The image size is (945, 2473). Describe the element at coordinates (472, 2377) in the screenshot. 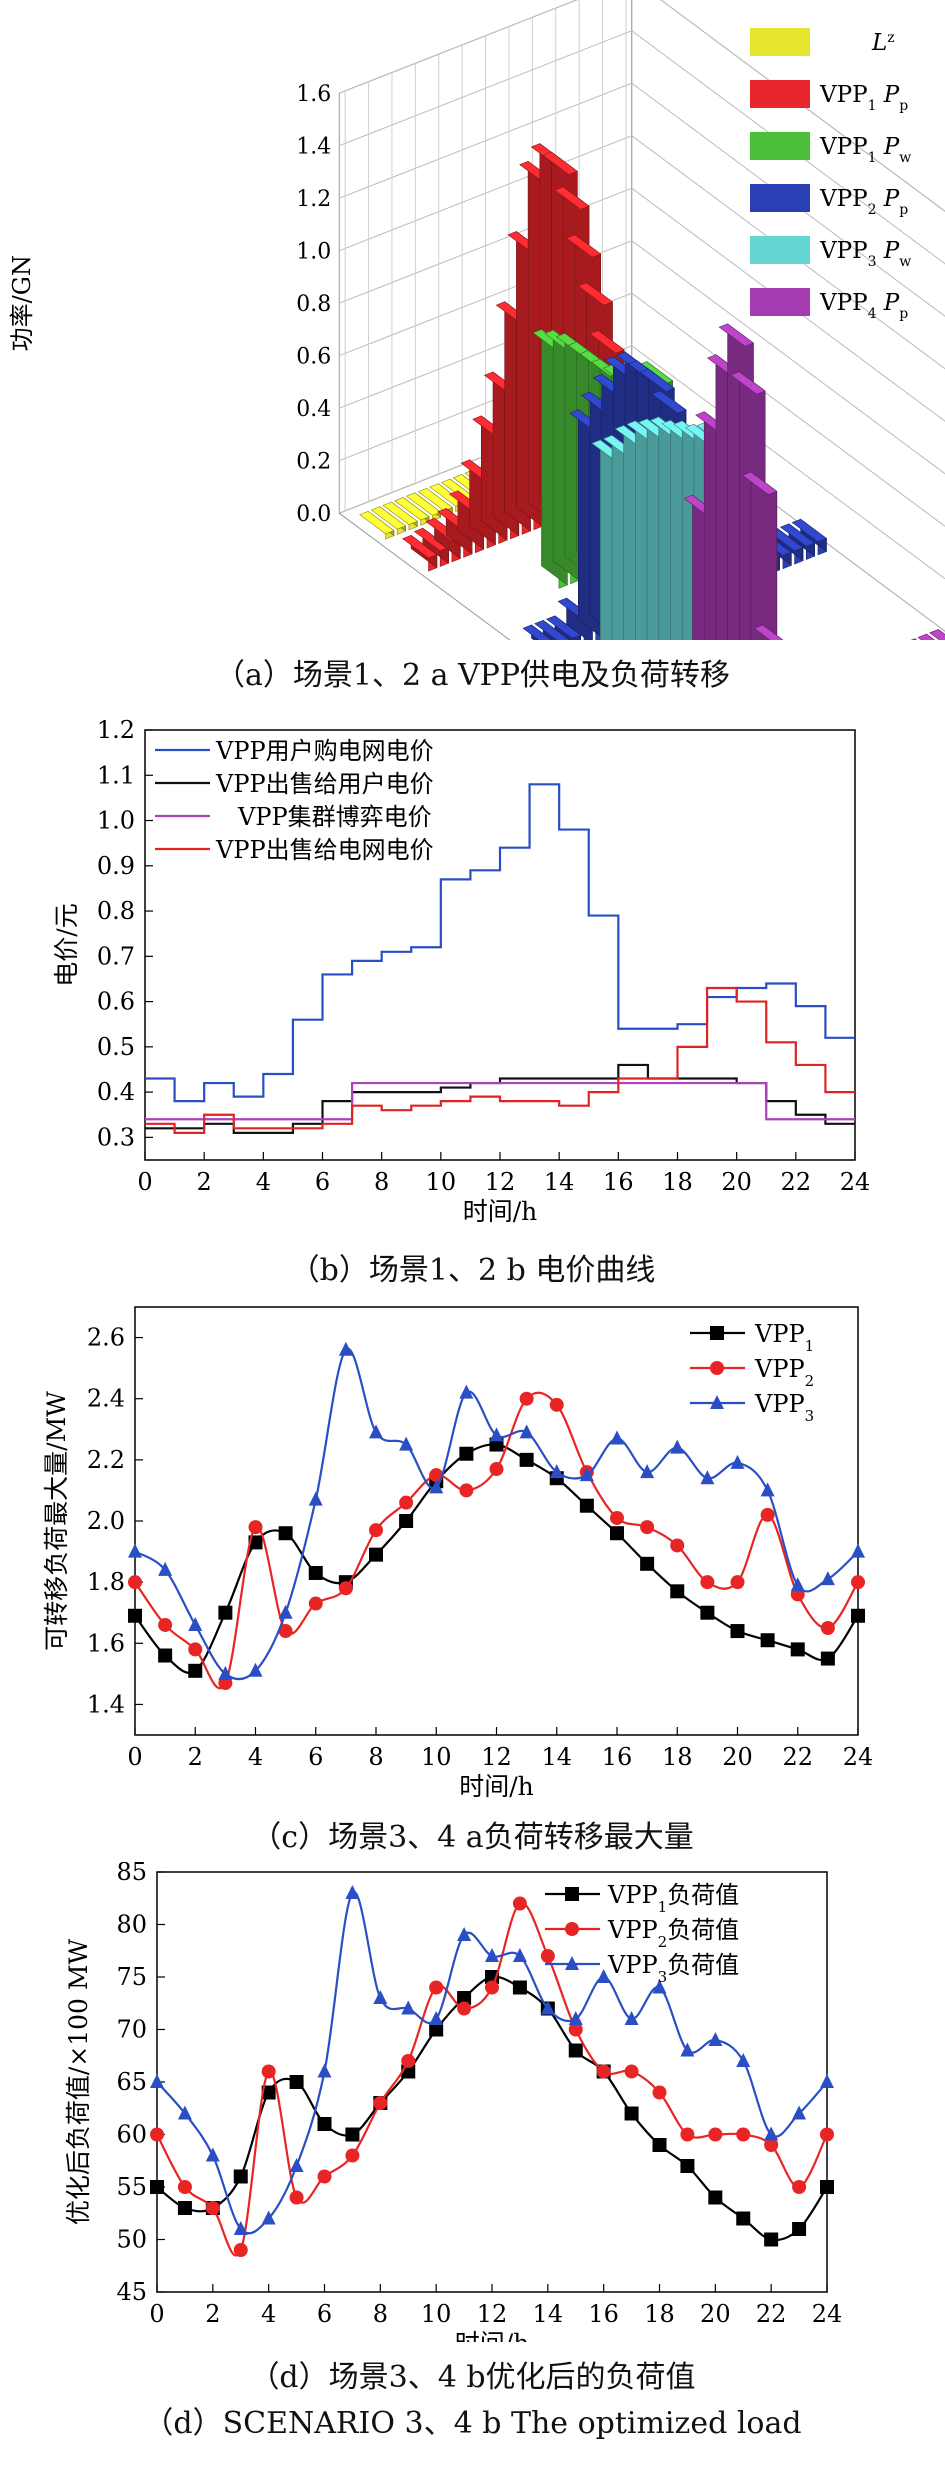

I see `caption-d: （d）场景3、4 b优化后的负荷值` at that location.